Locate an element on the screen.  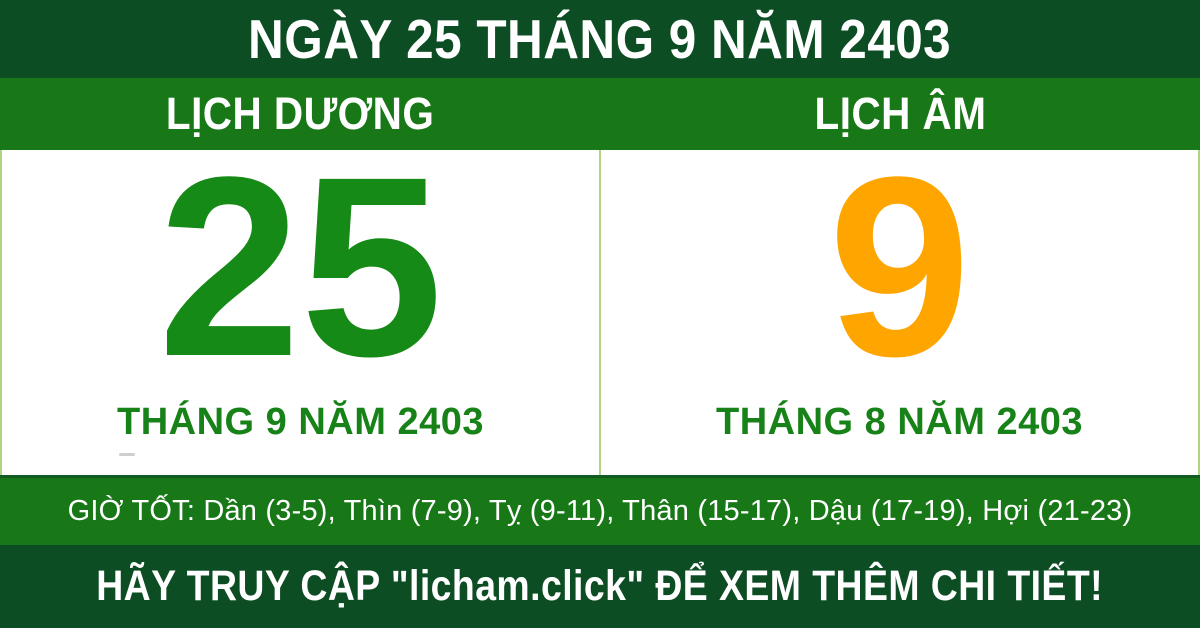
solar-header: LỊCH DƯƠNG is located at coordinates (300, 114).